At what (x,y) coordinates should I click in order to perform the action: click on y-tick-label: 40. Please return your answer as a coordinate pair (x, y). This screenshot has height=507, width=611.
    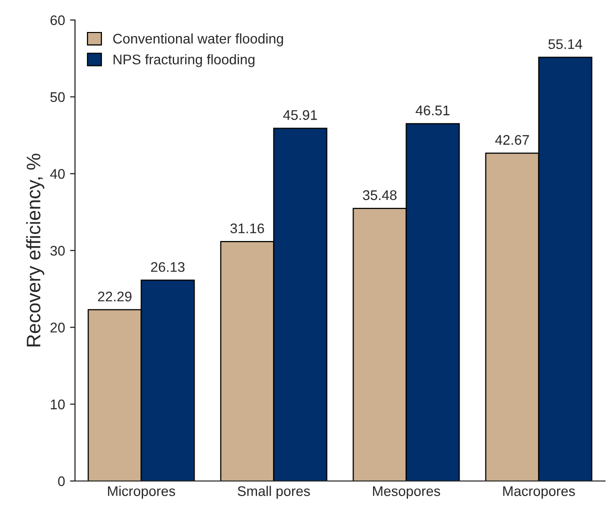
    Looking at the image, I should click on (57, 174).